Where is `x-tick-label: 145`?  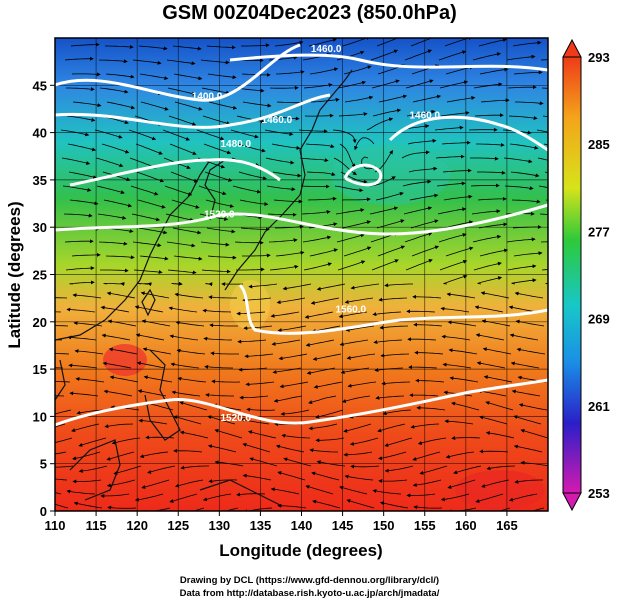 x-tick-label: 145 is located at coordinates (343, 525).